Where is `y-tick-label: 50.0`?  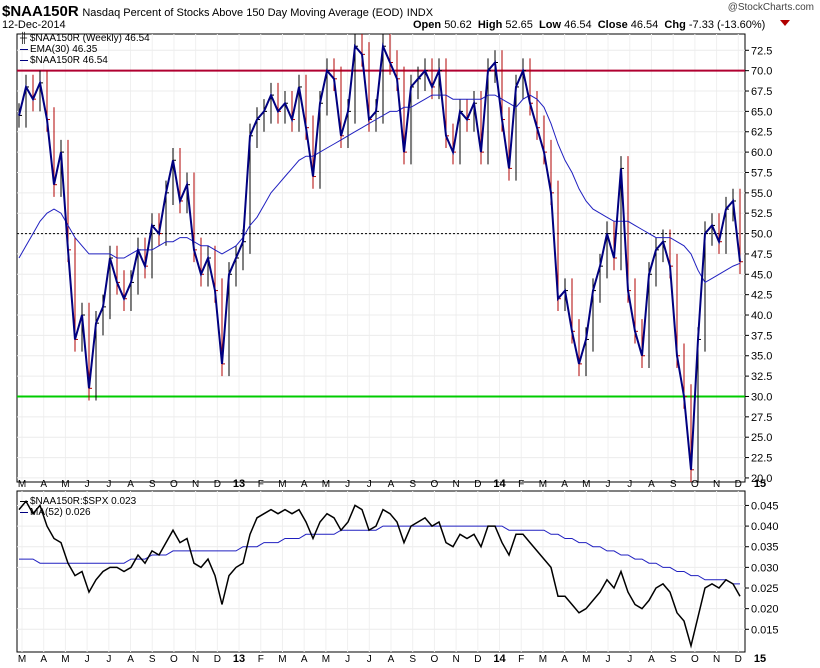 y-tick-label: 50.0 is located at coordinates (761, 235).